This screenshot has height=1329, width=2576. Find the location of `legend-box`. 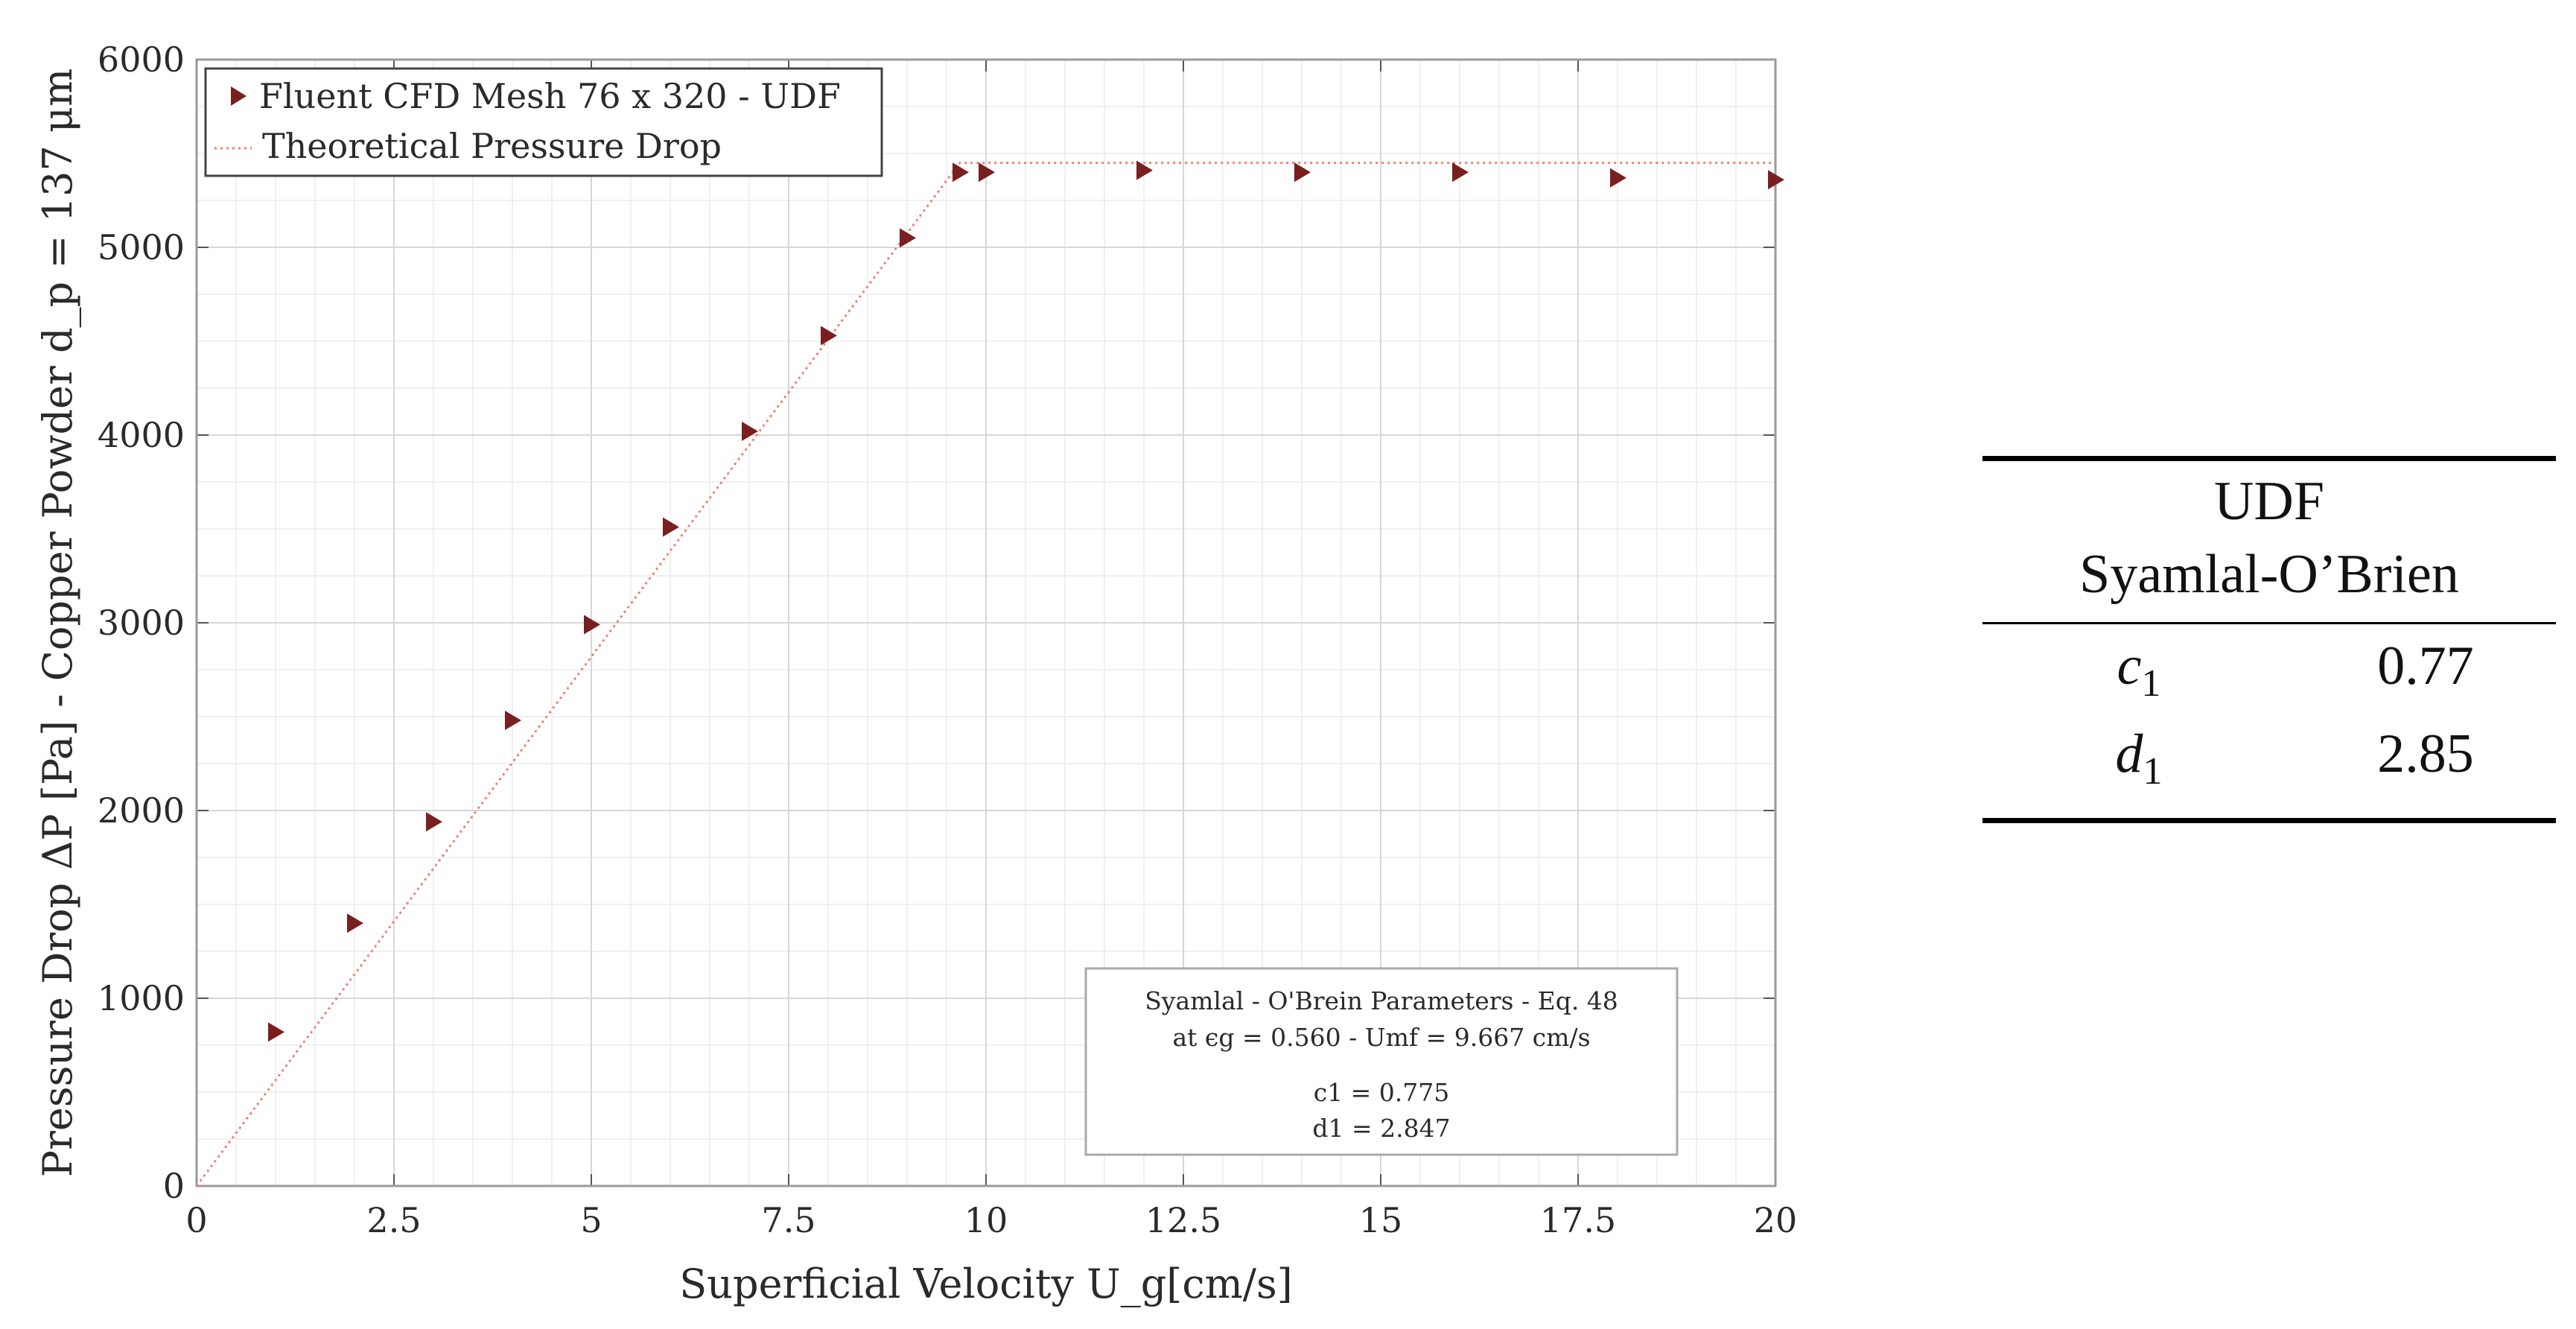

legend-box is located at coordinates (543, 122).